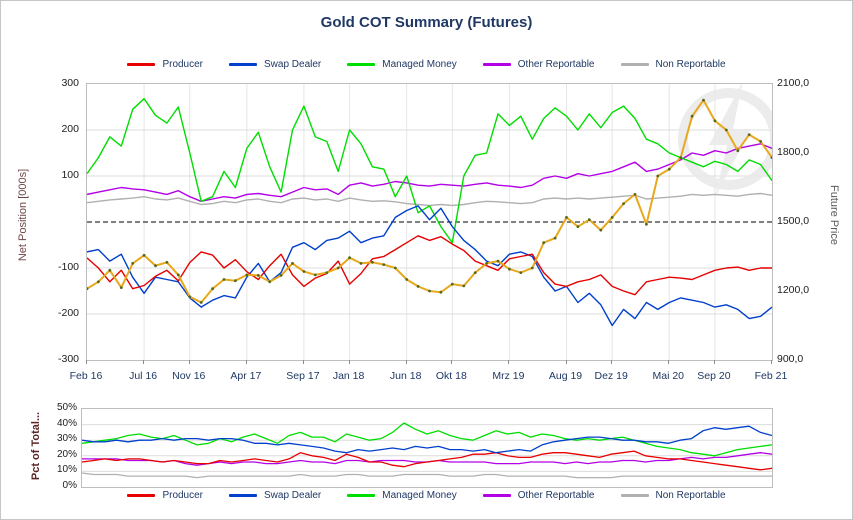  What do you see at coordinates (348, 376) in the screenshot?
I see `x-axis-tick-label: Jan 18` at bounding box center [348, 376].